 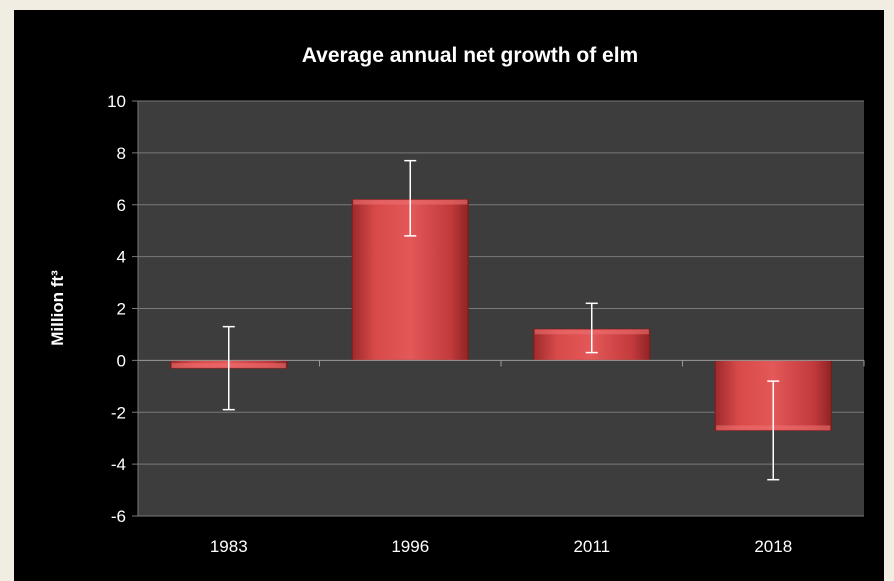 I want to click on y-tick-label: 2, so click(x=121, y=309).